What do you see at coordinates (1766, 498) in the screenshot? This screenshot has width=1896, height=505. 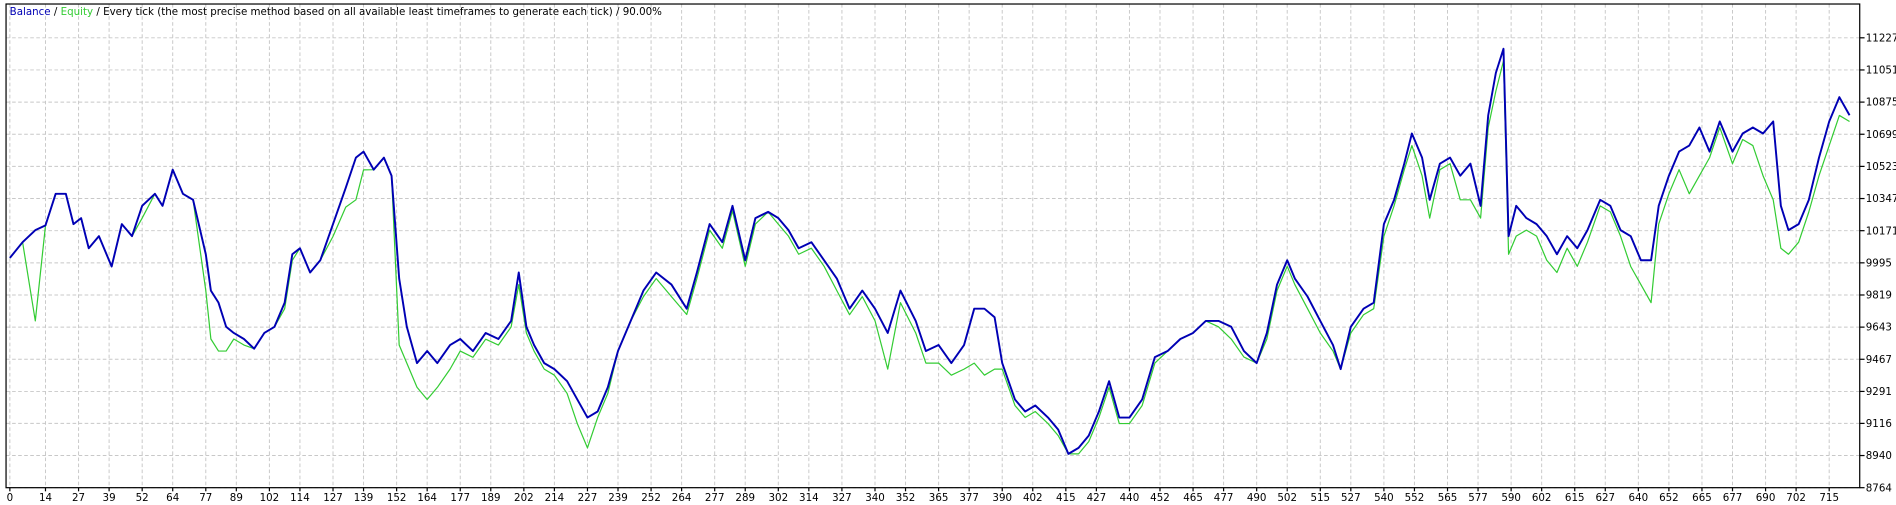 I see `x-tick-label: 690` at bounding box center [1766, 498].